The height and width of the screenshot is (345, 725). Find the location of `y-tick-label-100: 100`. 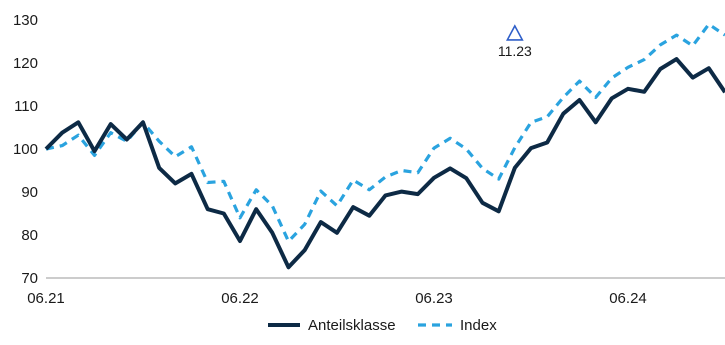

y-tick-label-100: 100 is located at coordinates (25, 149).